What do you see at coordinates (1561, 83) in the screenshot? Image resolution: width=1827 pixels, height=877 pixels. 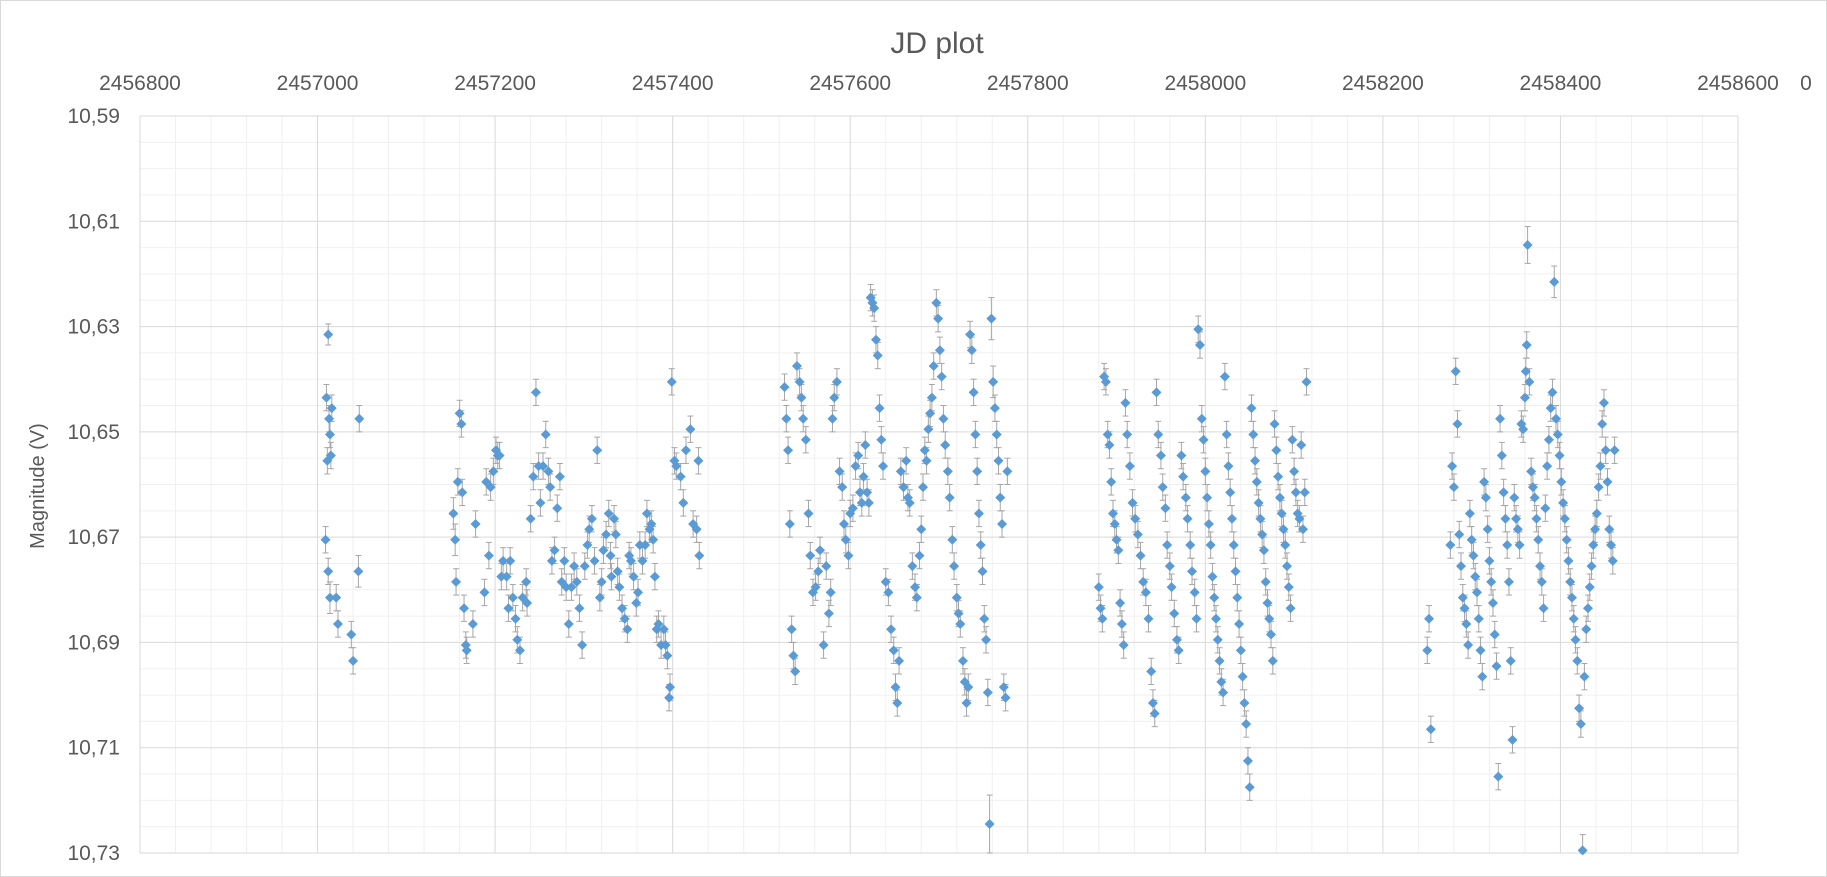 I see `x-tick-label: 2458400` at bounding box center [1561, 83].